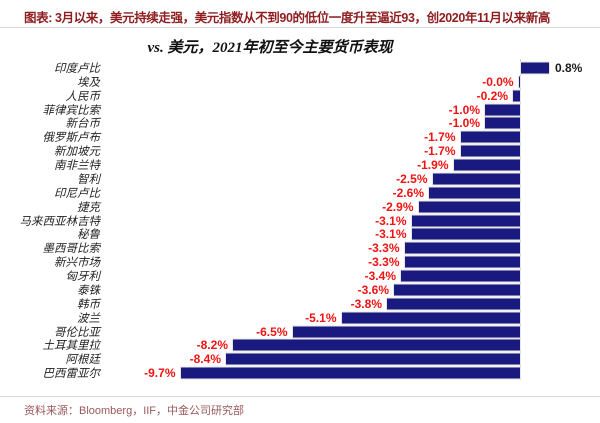  I want to click on category-label: 泰铢, so click(88, 290).